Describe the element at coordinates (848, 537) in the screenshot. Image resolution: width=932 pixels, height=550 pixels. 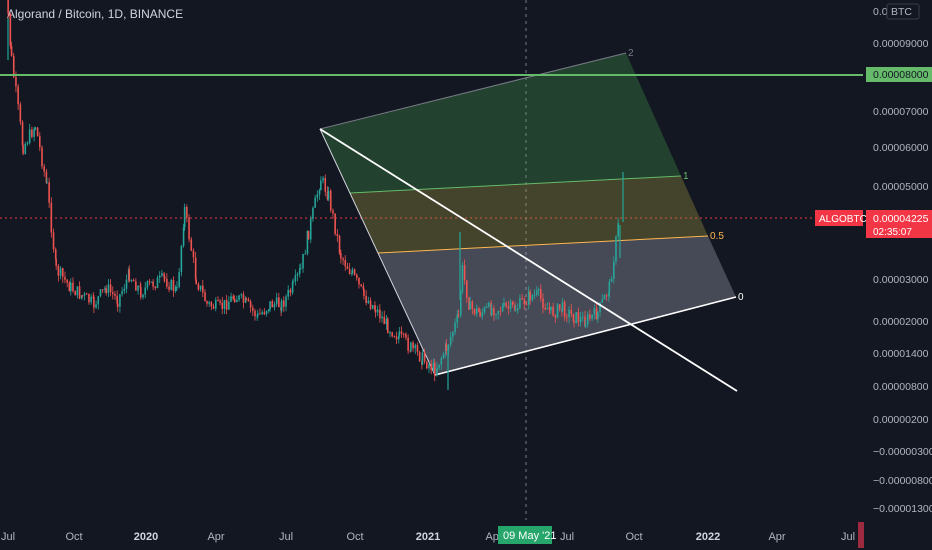
I see `time-tick-label: Jul` at that location.